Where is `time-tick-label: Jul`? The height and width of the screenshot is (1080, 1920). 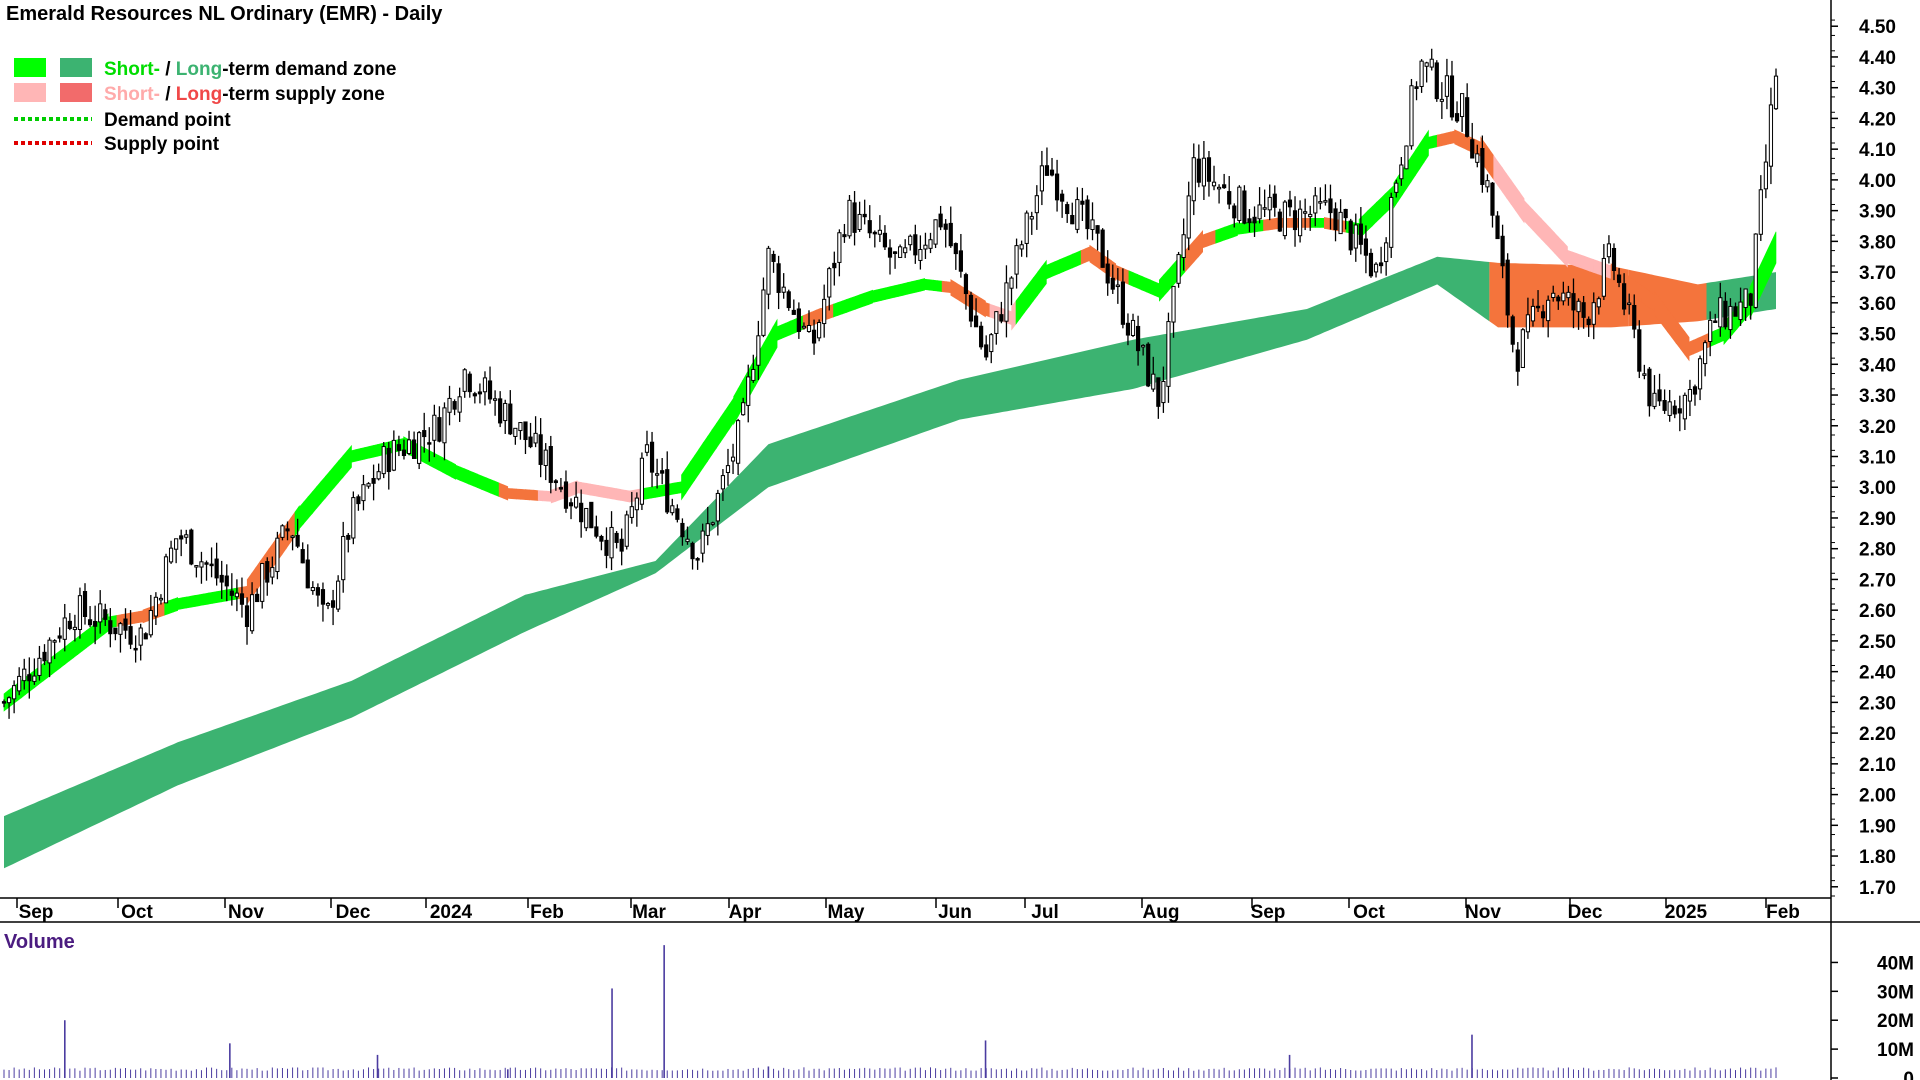 time-tick-label: Jul is located at coordinates (1044, 912).